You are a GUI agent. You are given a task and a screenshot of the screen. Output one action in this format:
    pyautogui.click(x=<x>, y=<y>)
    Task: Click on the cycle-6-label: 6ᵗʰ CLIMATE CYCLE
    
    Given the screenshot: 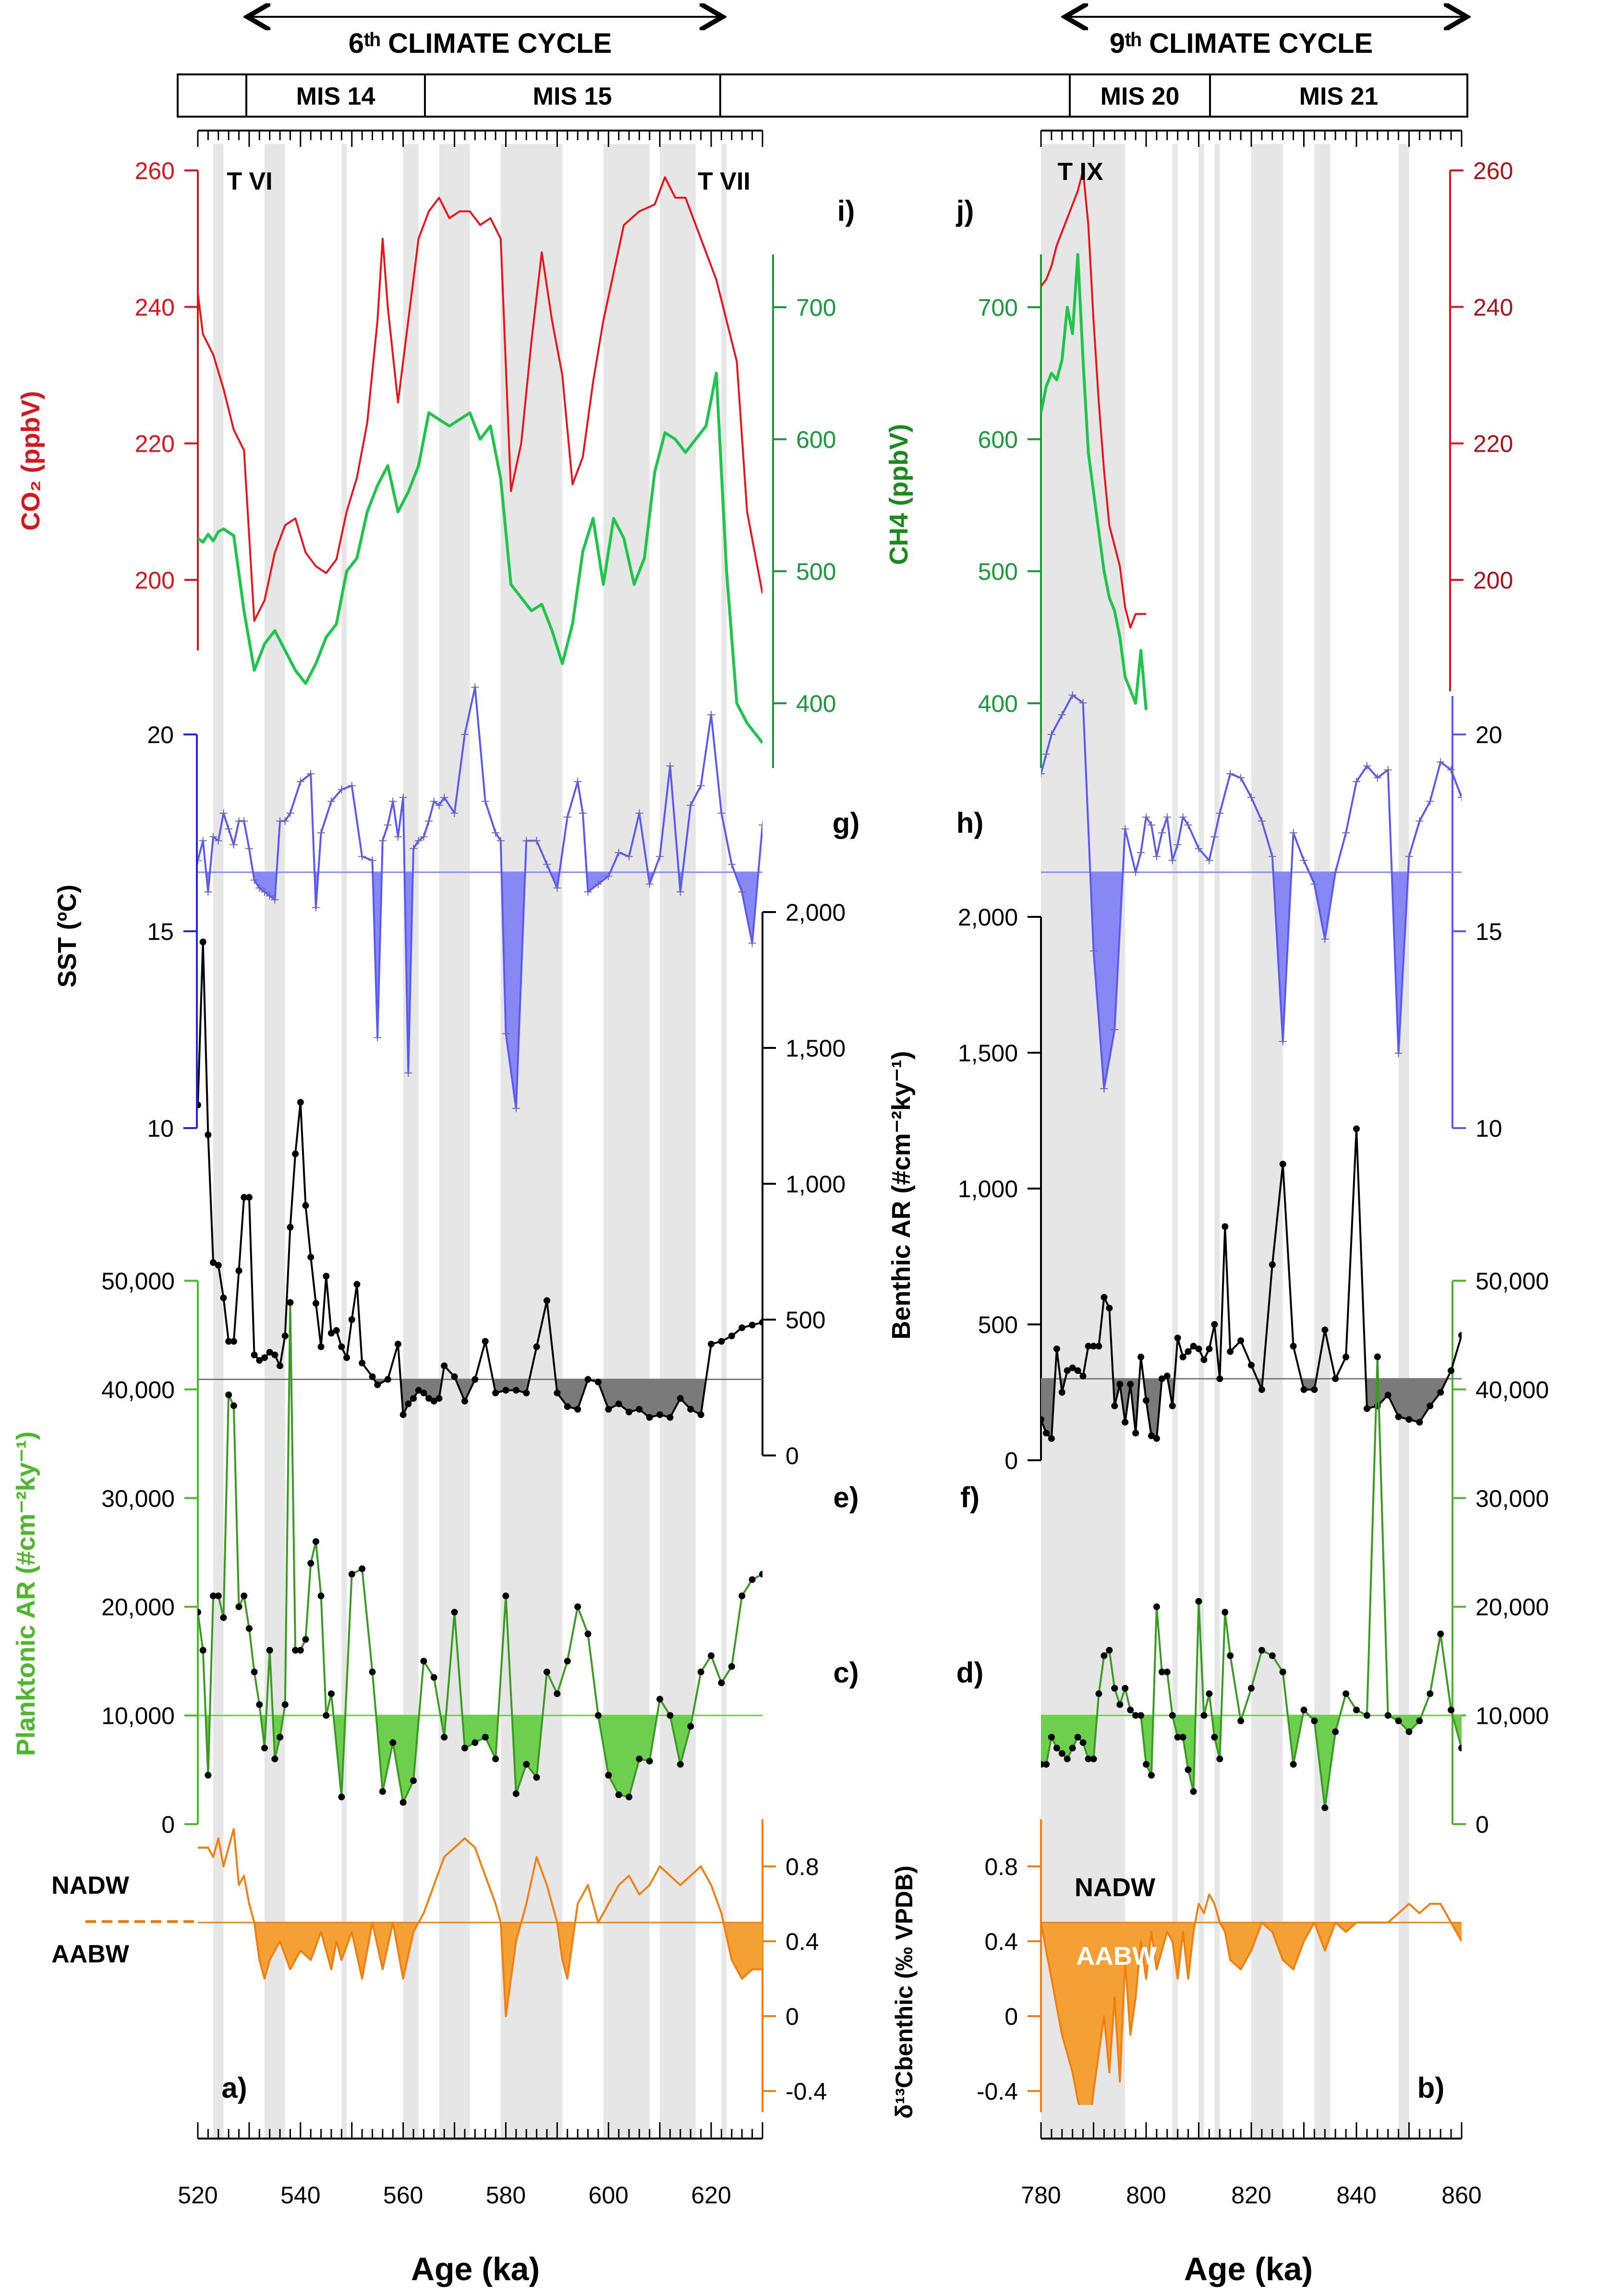 What is the action you would take?
    pyautogui.click(x=481, y=43)
    